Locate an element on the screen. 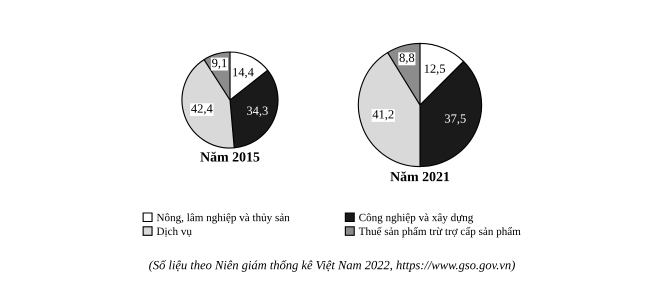 Image resolution: width=664 pixels, height=285 pixels. data-label: 14,4 is located at coordinates (243, 73).